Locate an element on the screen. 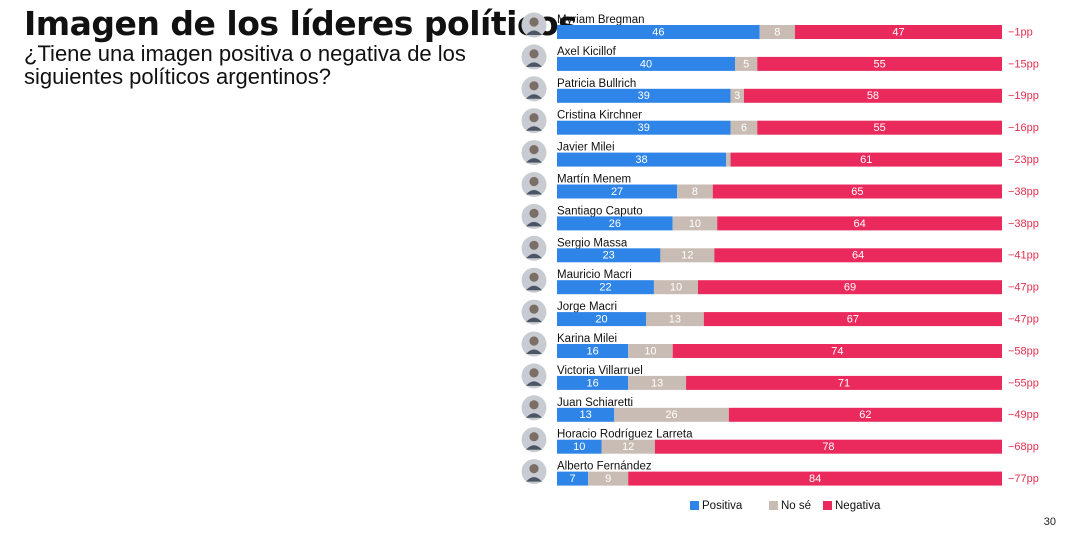 The width and height of the screenshot is (1074, 541). data-label: 39 is located at coordinates (644, 96).